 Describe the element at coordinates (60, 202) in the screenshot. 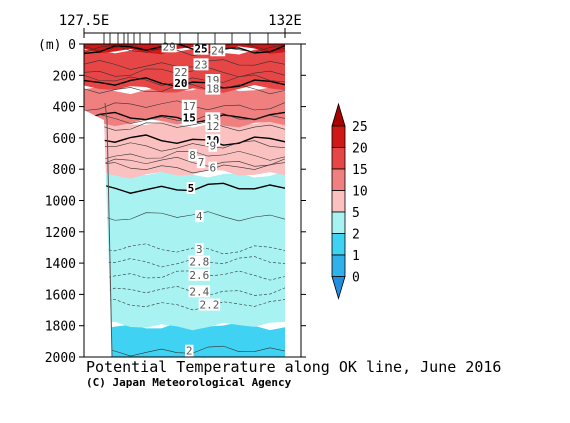

I see `y-tick-label: 1000` at that location.